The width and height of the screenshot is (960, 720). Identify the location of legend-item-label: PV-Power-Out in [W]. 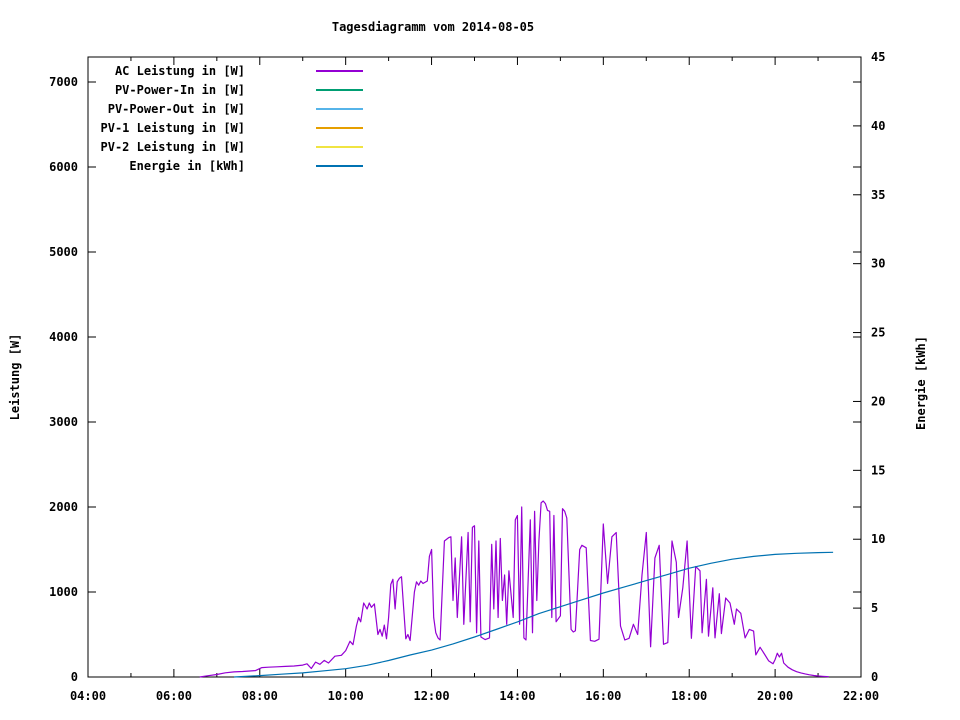
(176, 109).